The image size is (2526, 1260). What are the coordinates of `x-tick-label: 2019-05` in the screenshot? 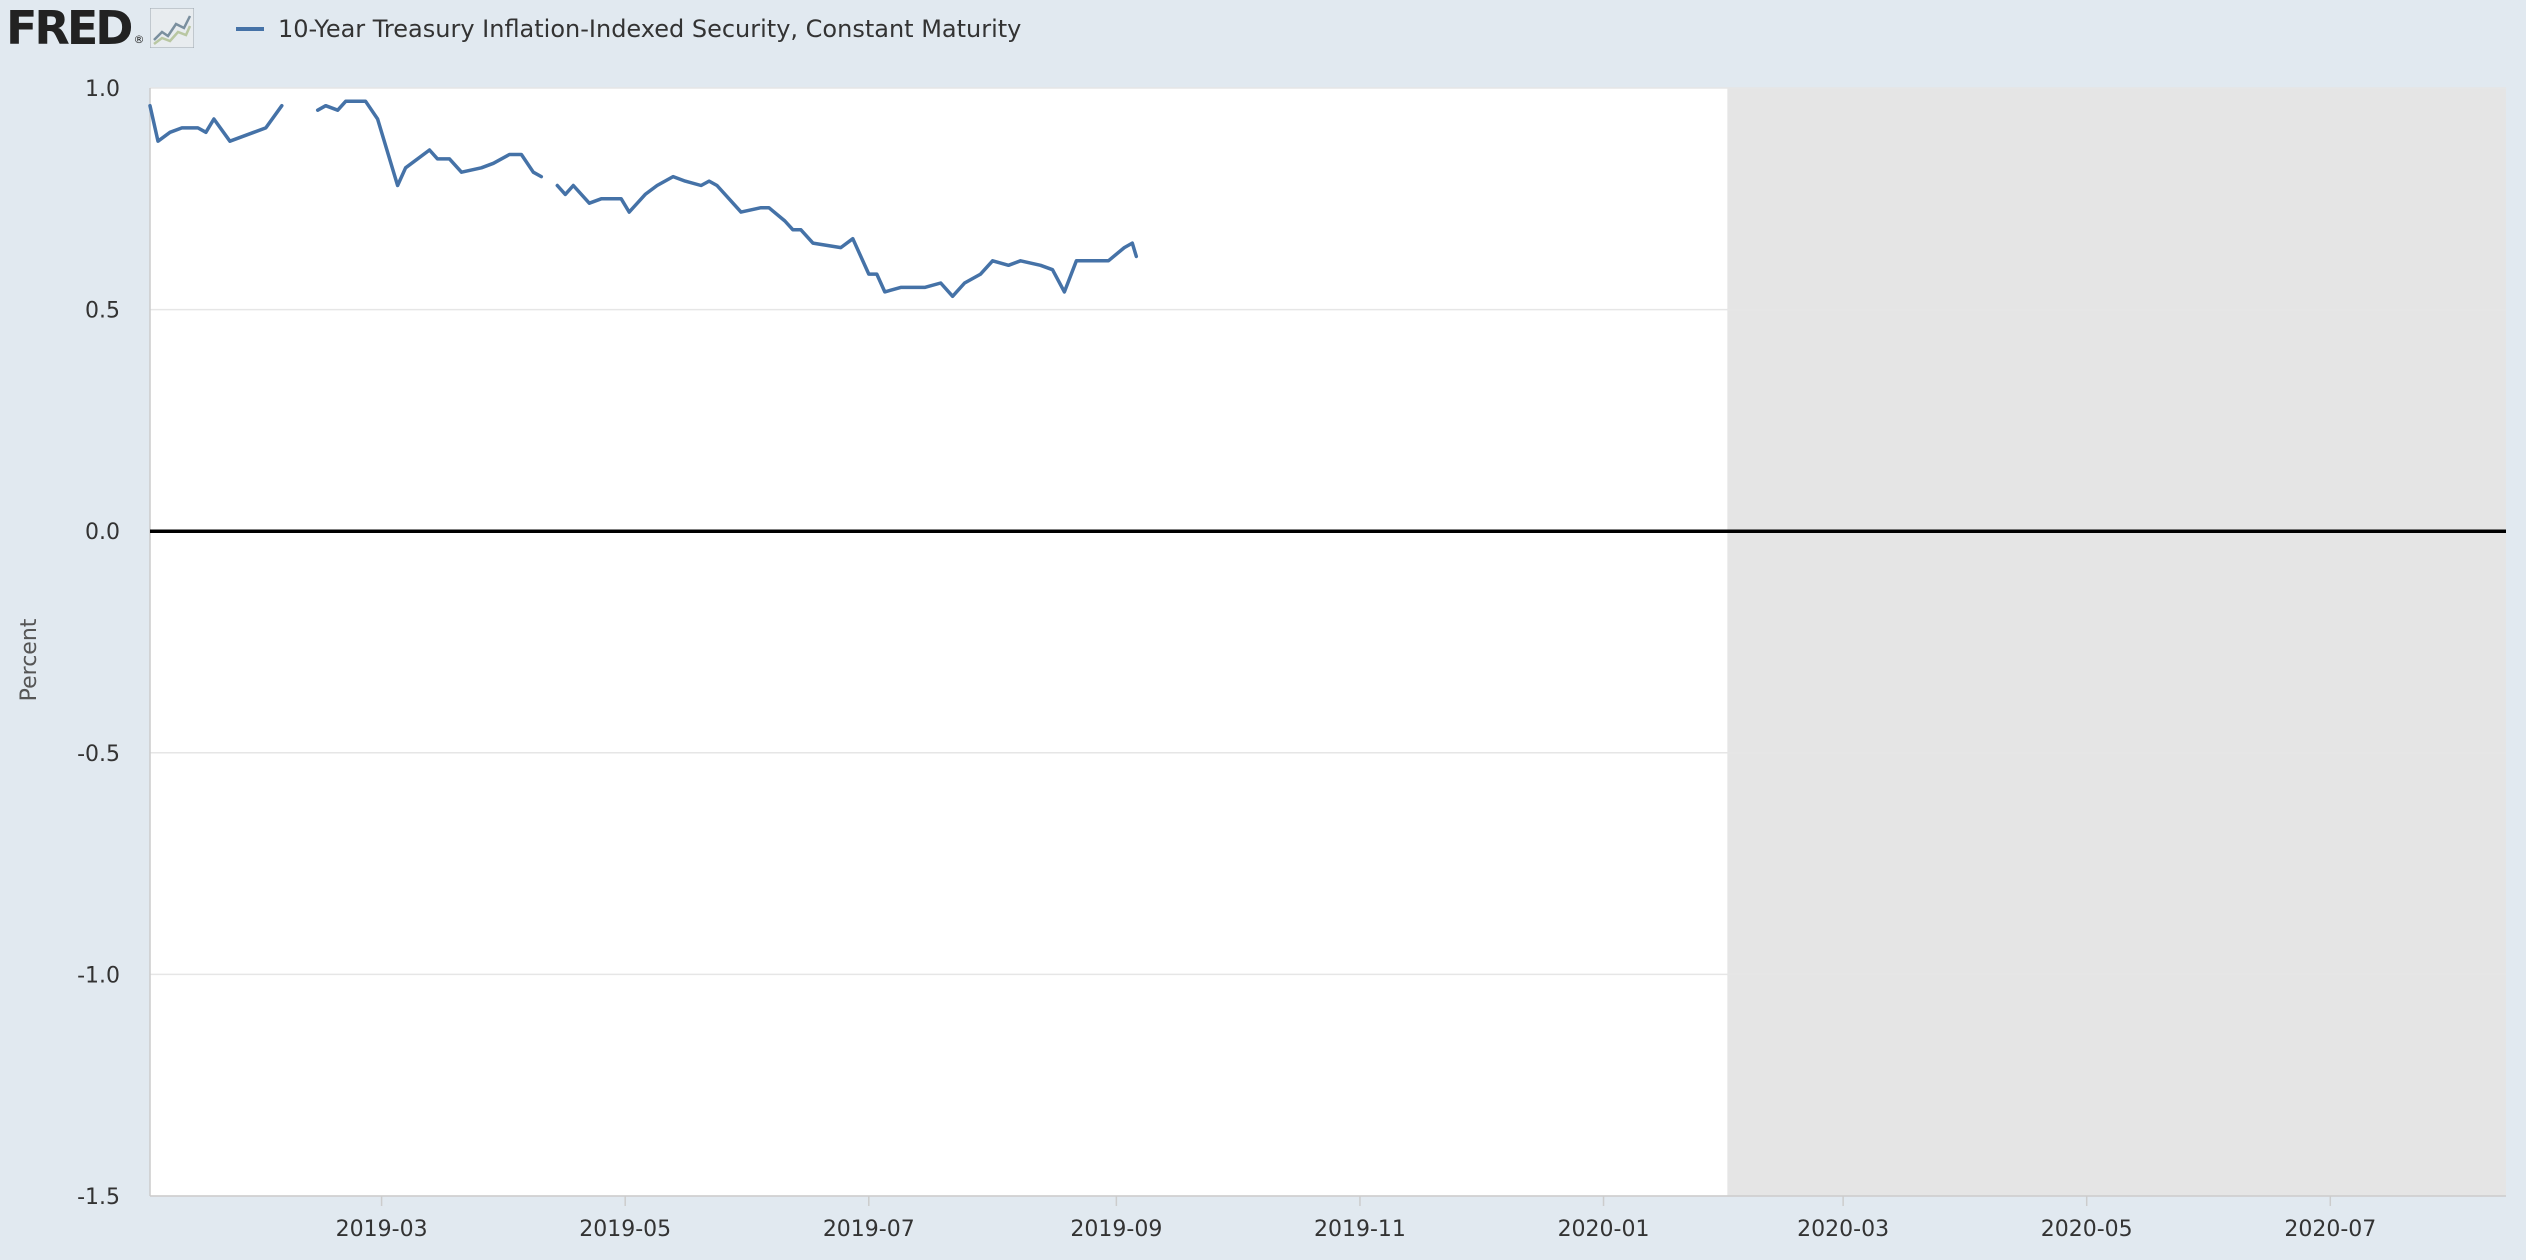 It's located at (625, 1229).